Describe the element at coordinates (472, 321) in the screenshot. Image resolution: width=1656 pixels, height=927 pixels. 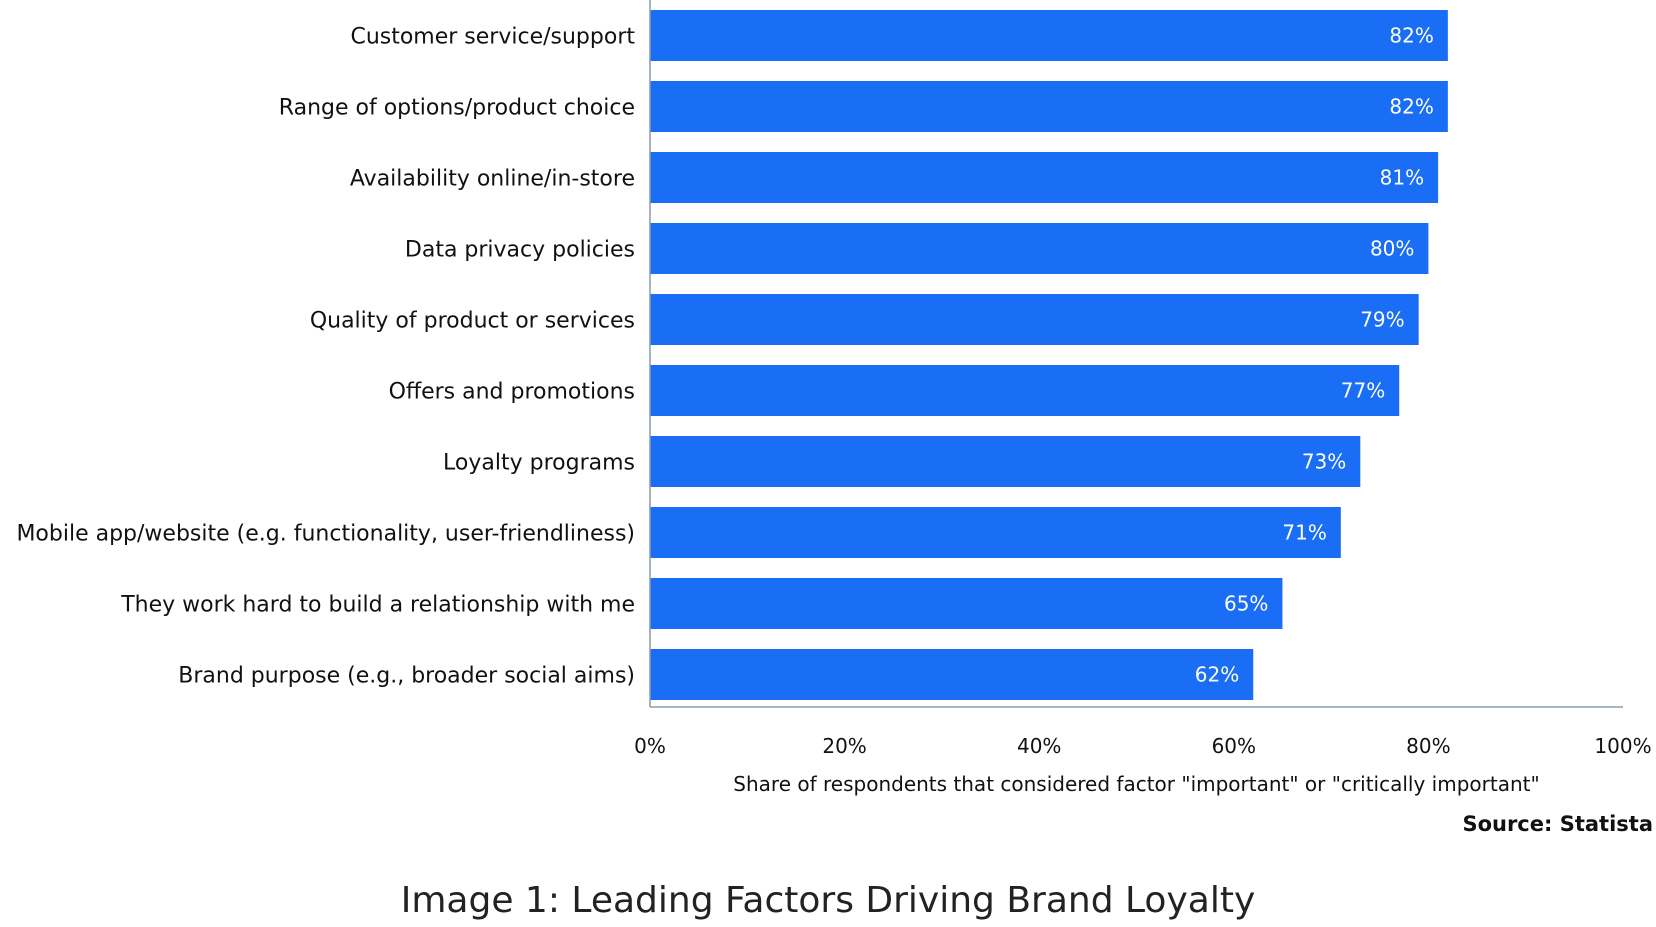
I see `category-label: Quality of product or services` at that location.